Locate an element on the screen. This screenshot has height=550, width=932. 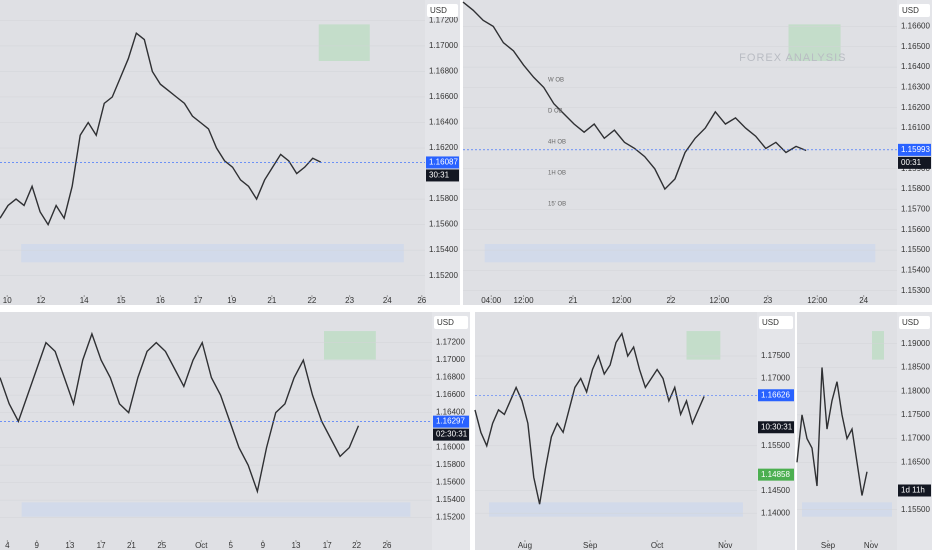
y-tick-label: 1.15200 is located at coordinates (443, 275).